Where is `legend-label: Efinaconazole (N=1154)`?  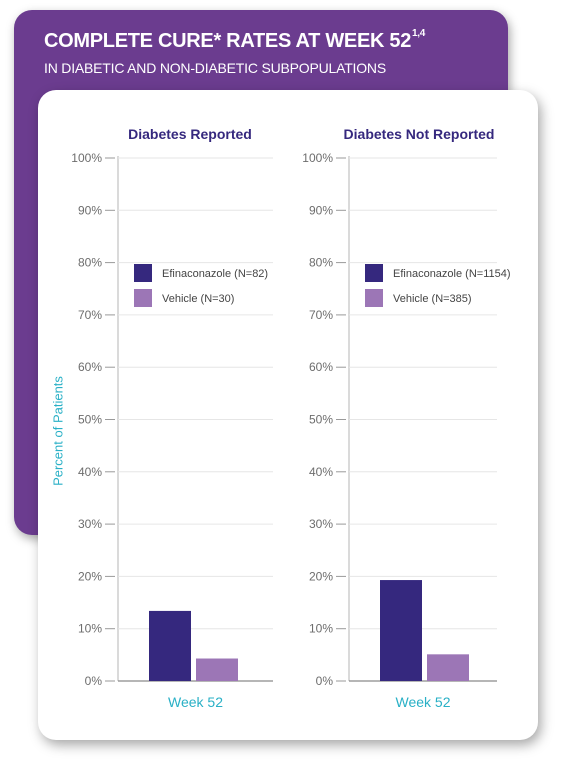
legend-label: Efinaconazole (N=1154) is located at coordinates (452, 274).